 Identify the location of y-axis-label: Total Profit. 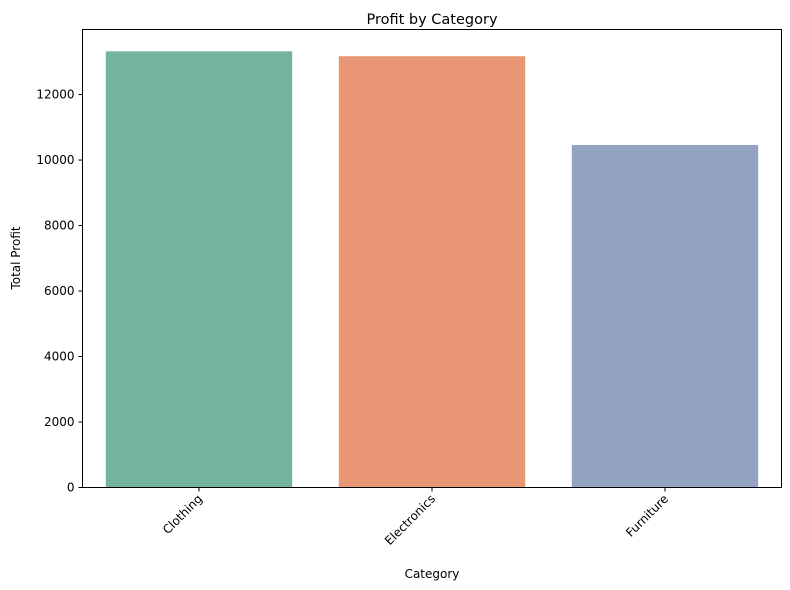
(16, 258).